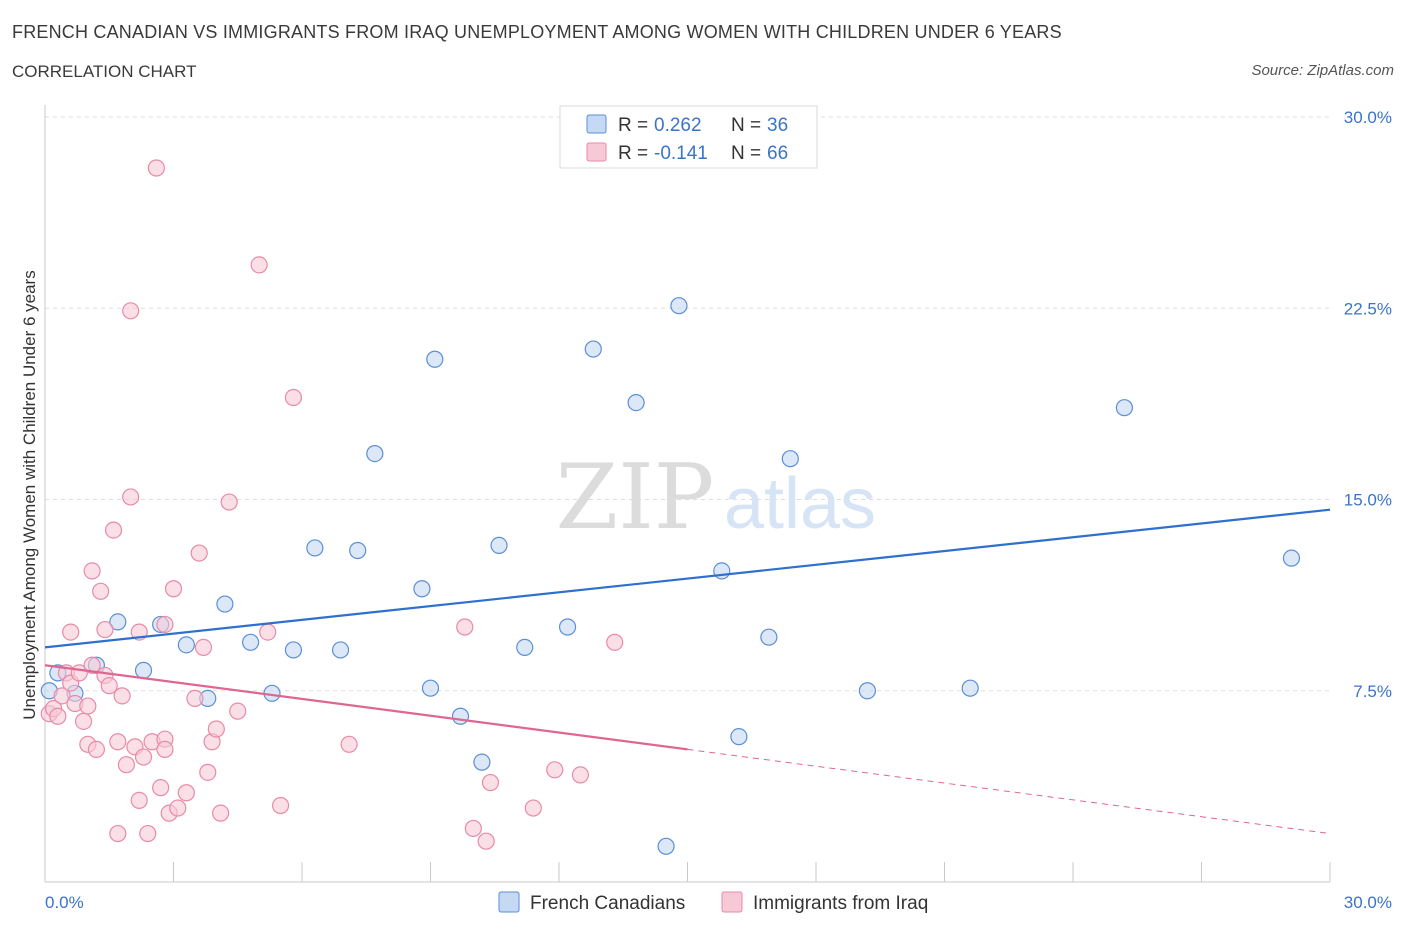 This screenshot has width=1406, height=930. I want to click on y-tick-label: 15.0%, so click(1368, 500).